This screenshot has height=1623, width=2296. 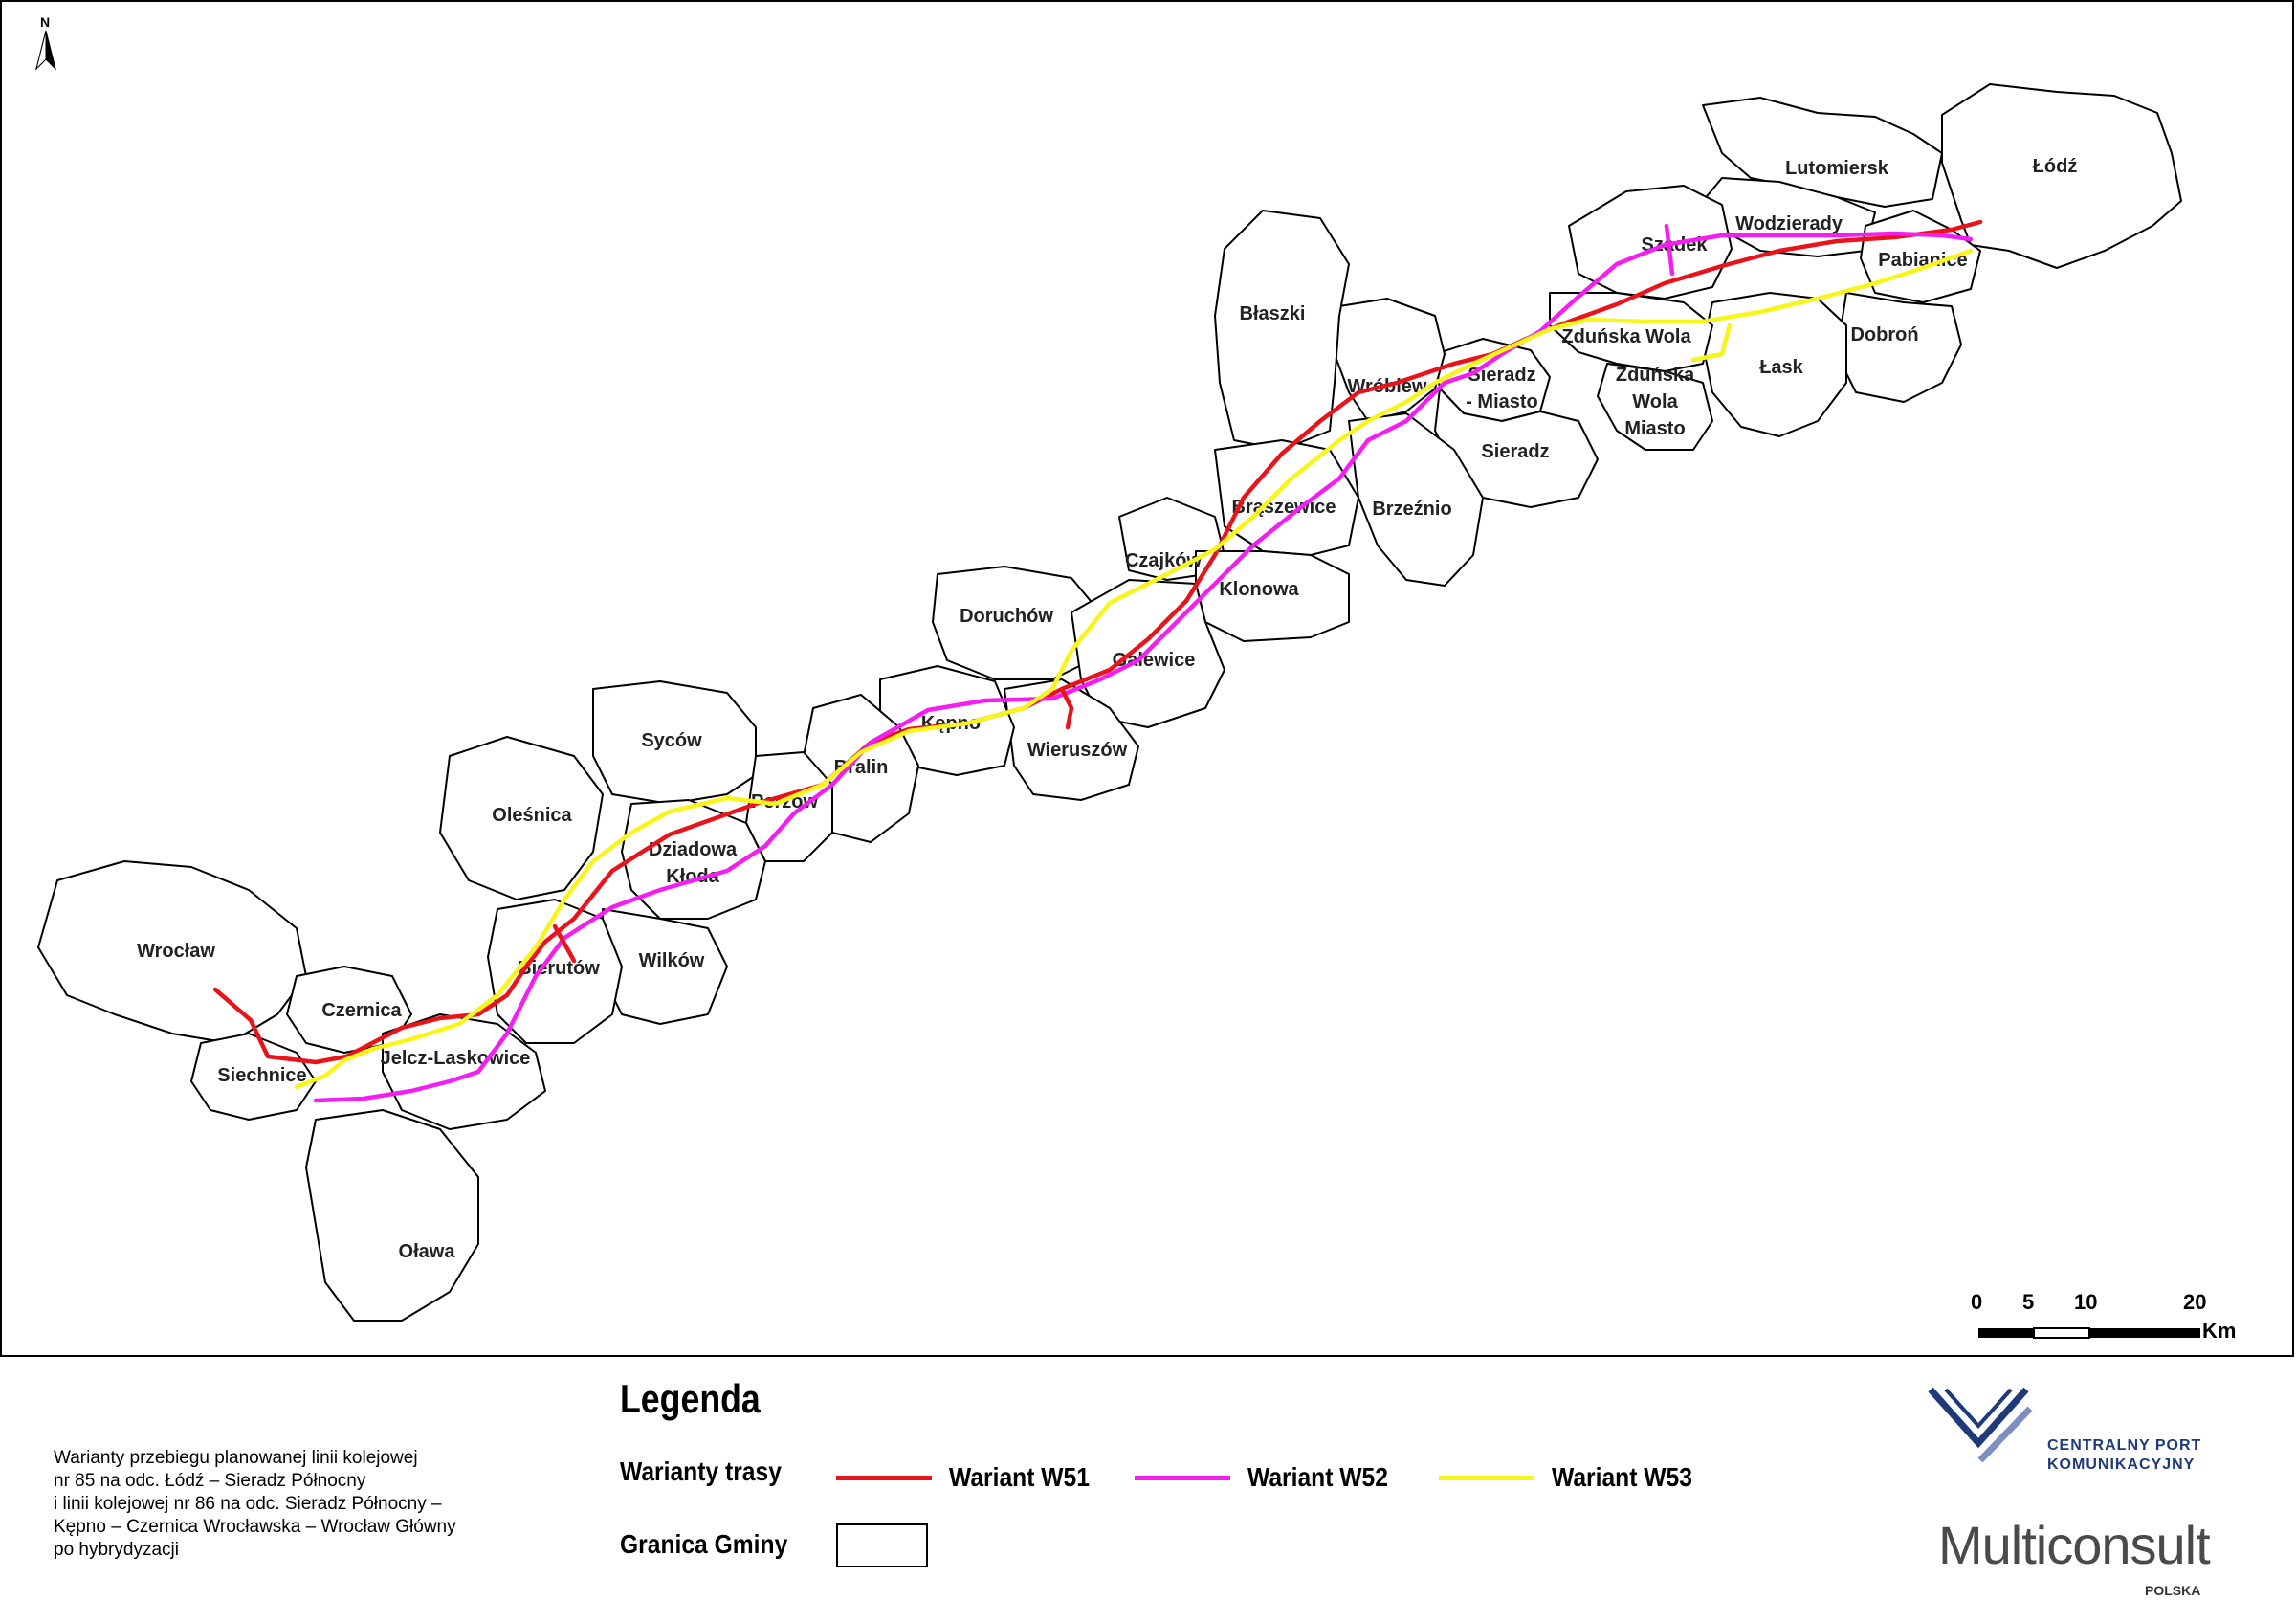 I want to click on caption-line: po hybrydyzacji, so click(x=116, y=1550).